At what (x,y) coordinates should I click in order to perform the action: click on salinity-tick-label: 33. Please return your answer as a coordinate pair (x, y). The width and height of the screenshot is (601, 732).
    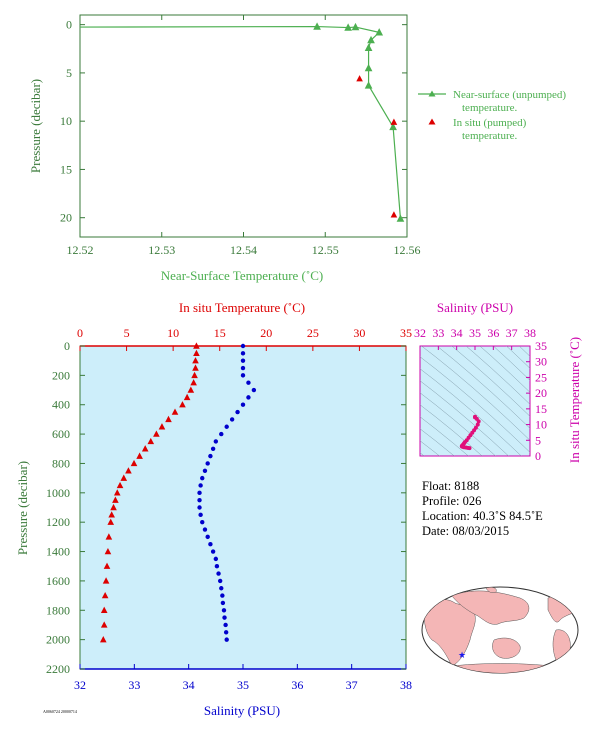
    Looking at the image, I should click on (134, 685).